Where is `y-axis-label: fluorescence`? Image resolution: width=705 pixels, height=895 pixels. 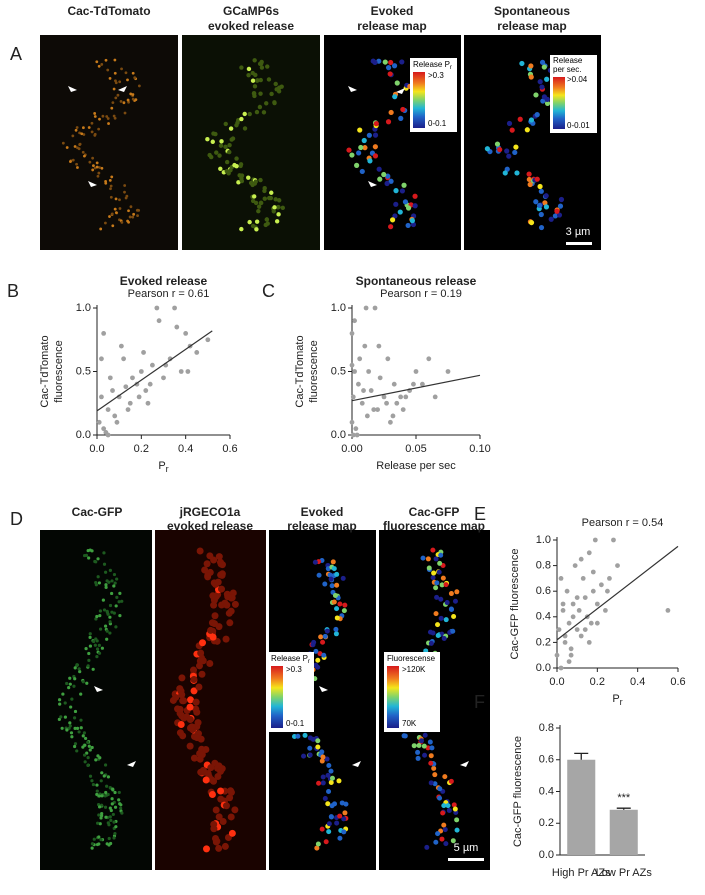 y-axis-label: fluorescence is located at coordinates (314, 371).